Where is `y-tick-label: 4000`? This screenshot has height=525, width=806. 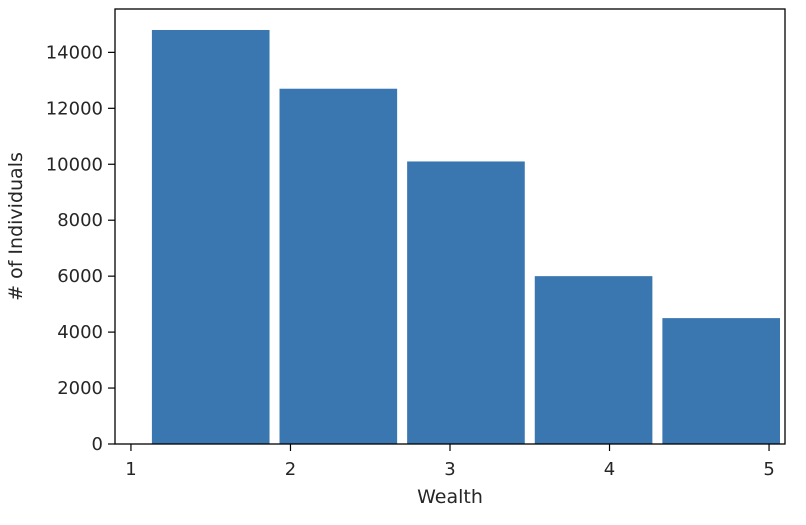 y-tick-label: 4000 is located at coordinates (80, 332).